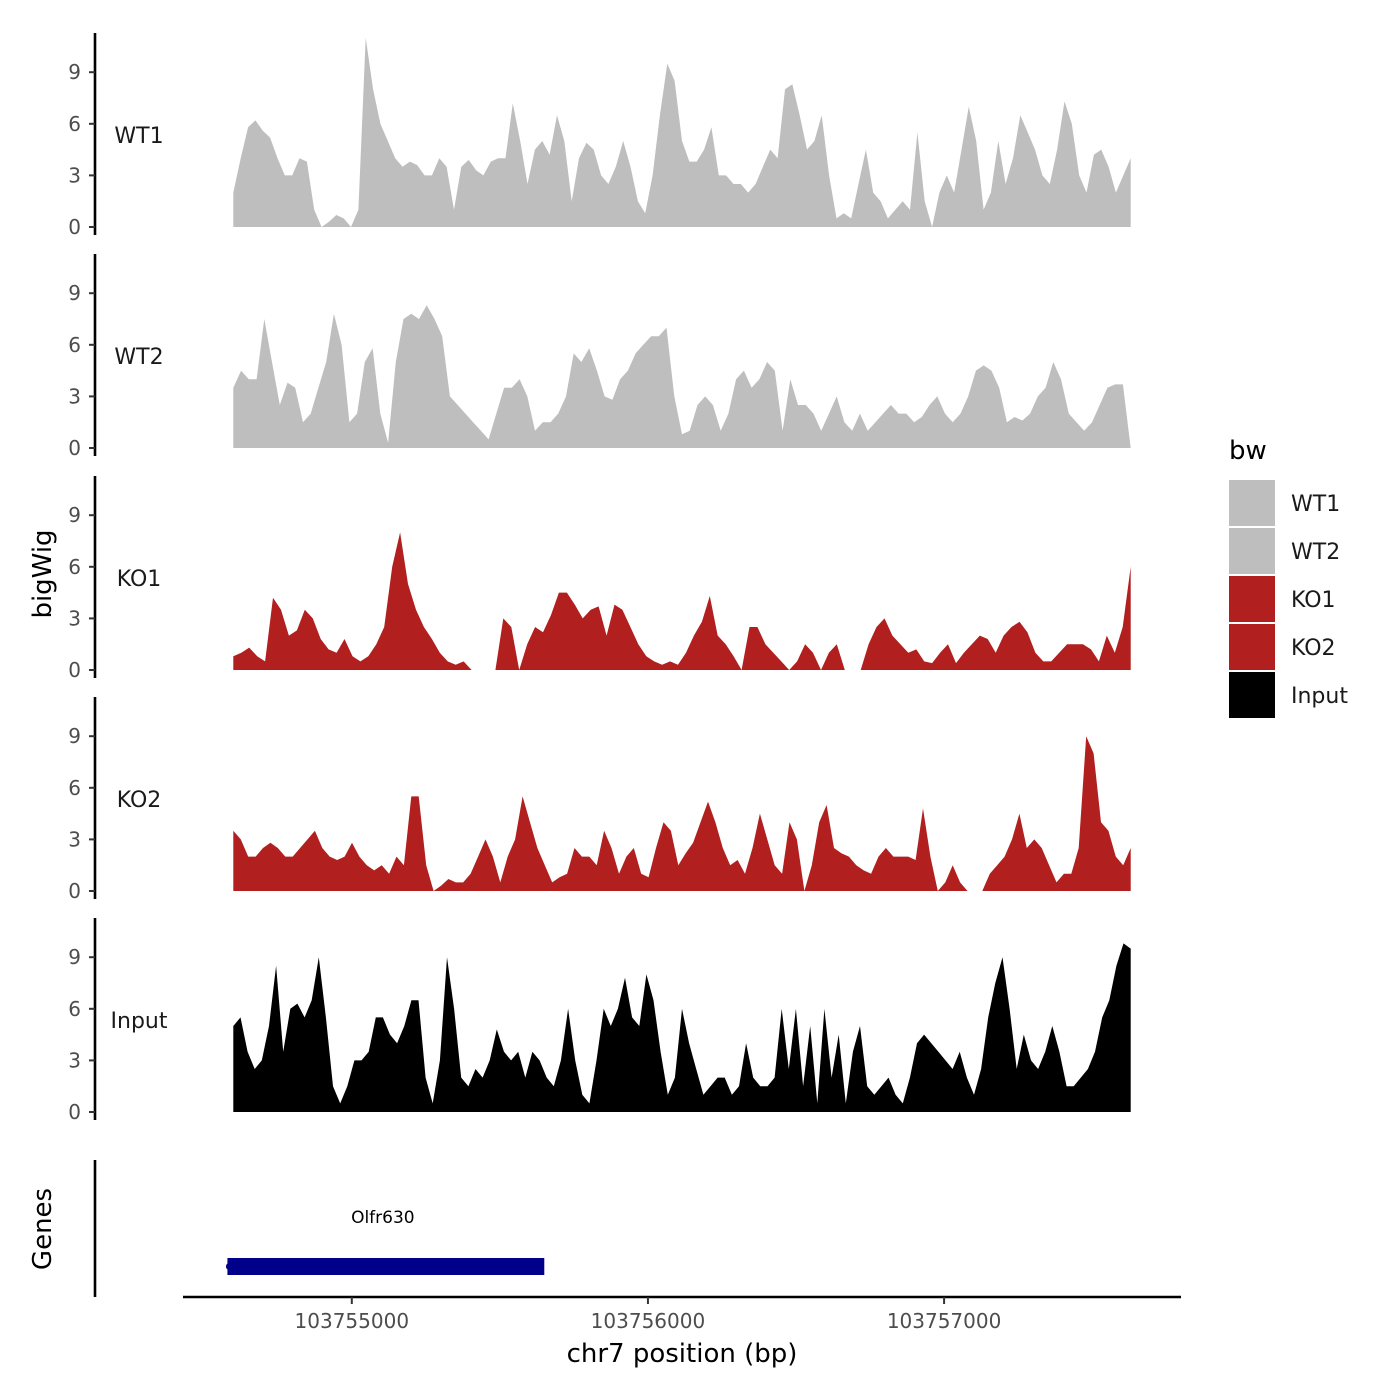  Describe the element at coordinates (43, 1229) in the screenshot. I see `genes-axis-title: Genes` at that location.